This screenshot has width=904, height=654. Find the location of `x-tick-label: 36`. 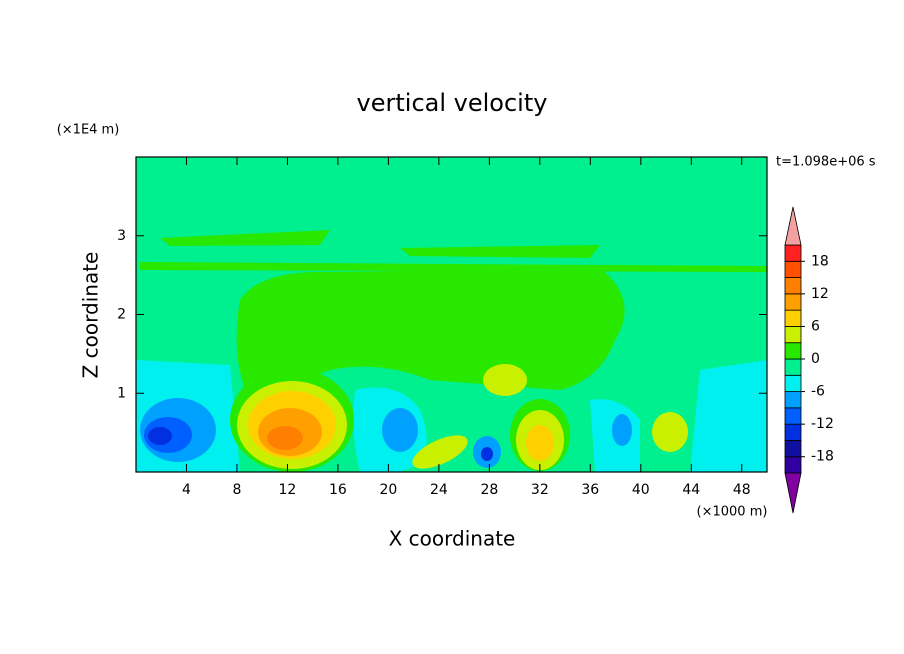

x-tick-label: 36 is located at coordinates (590, 490).